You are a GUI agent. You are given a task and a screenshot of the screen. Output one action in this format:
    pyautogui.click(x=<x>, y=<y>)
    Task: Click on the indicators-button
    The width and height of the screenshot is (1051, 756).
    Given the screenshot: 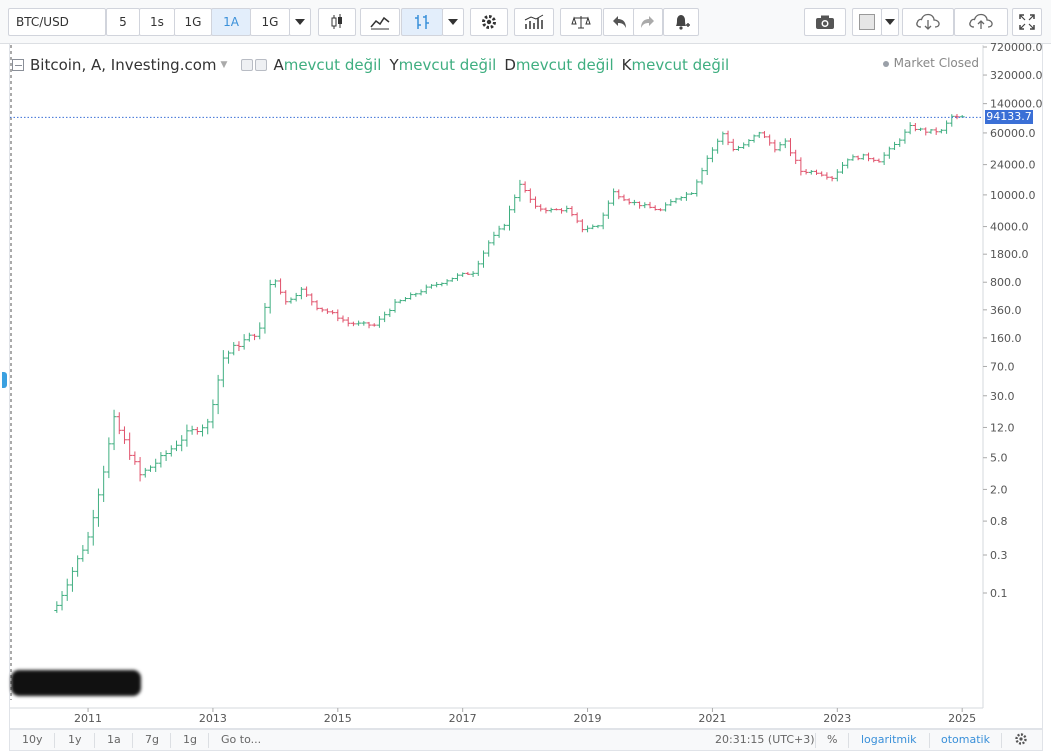 What is the action you would take?
    pyautogui.click(x=534, y=22)
    